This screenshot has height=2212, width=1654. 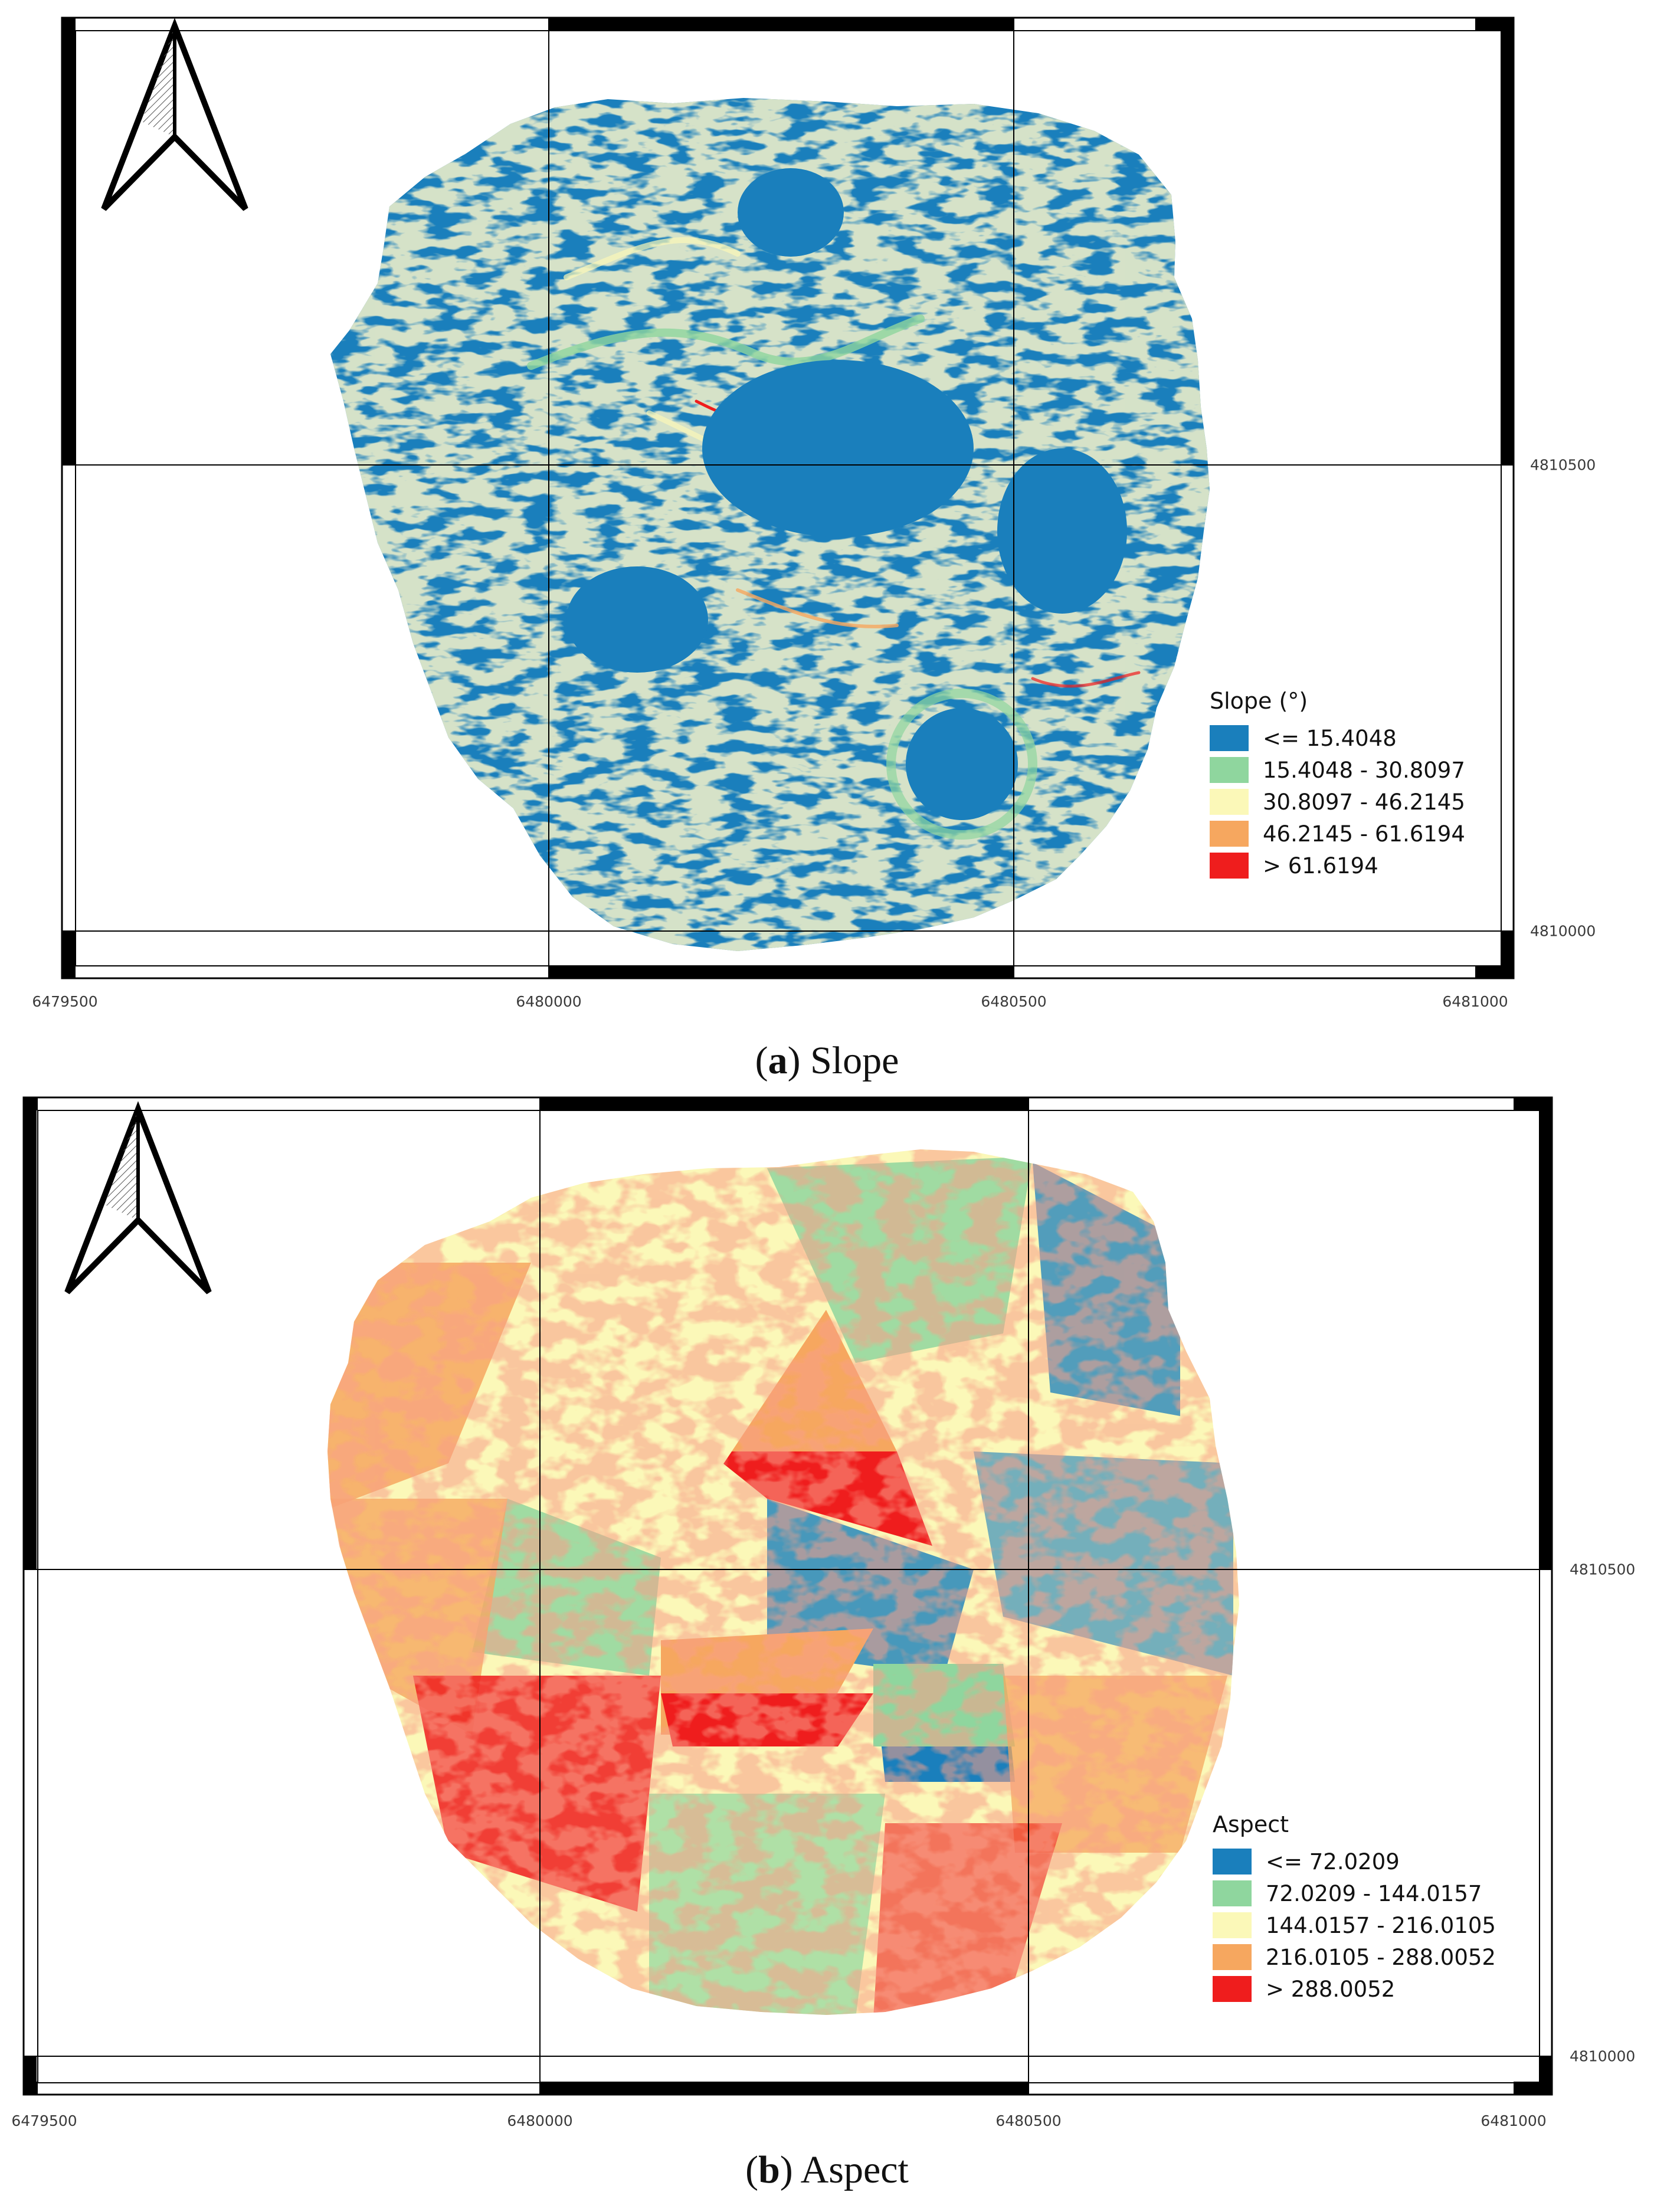 I want to click on legend-item: 72.0209 - 144.0157, so click(x=1354, y=1893).